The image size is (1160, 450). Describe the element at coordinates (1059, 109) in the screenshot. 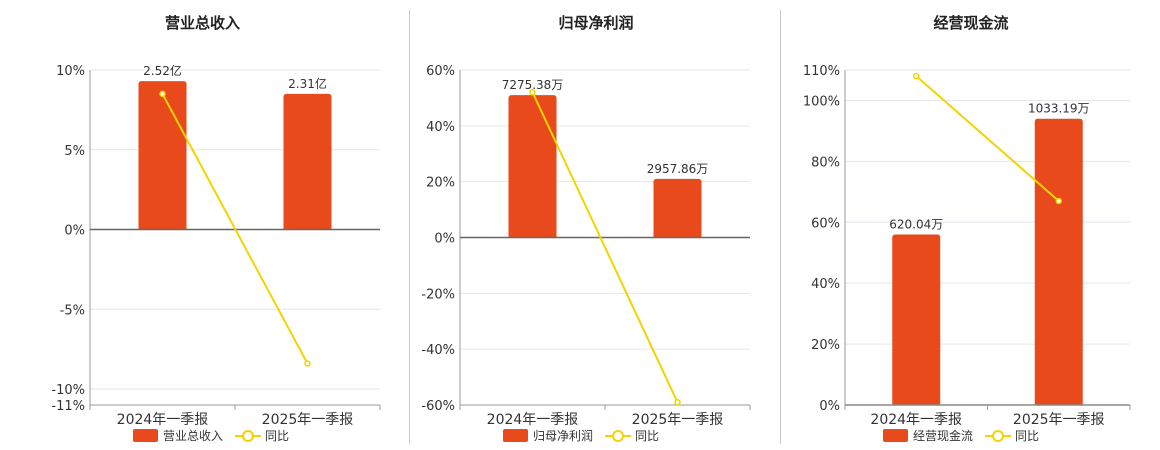

I see `bar-value-label: 1033.19万` at that location.